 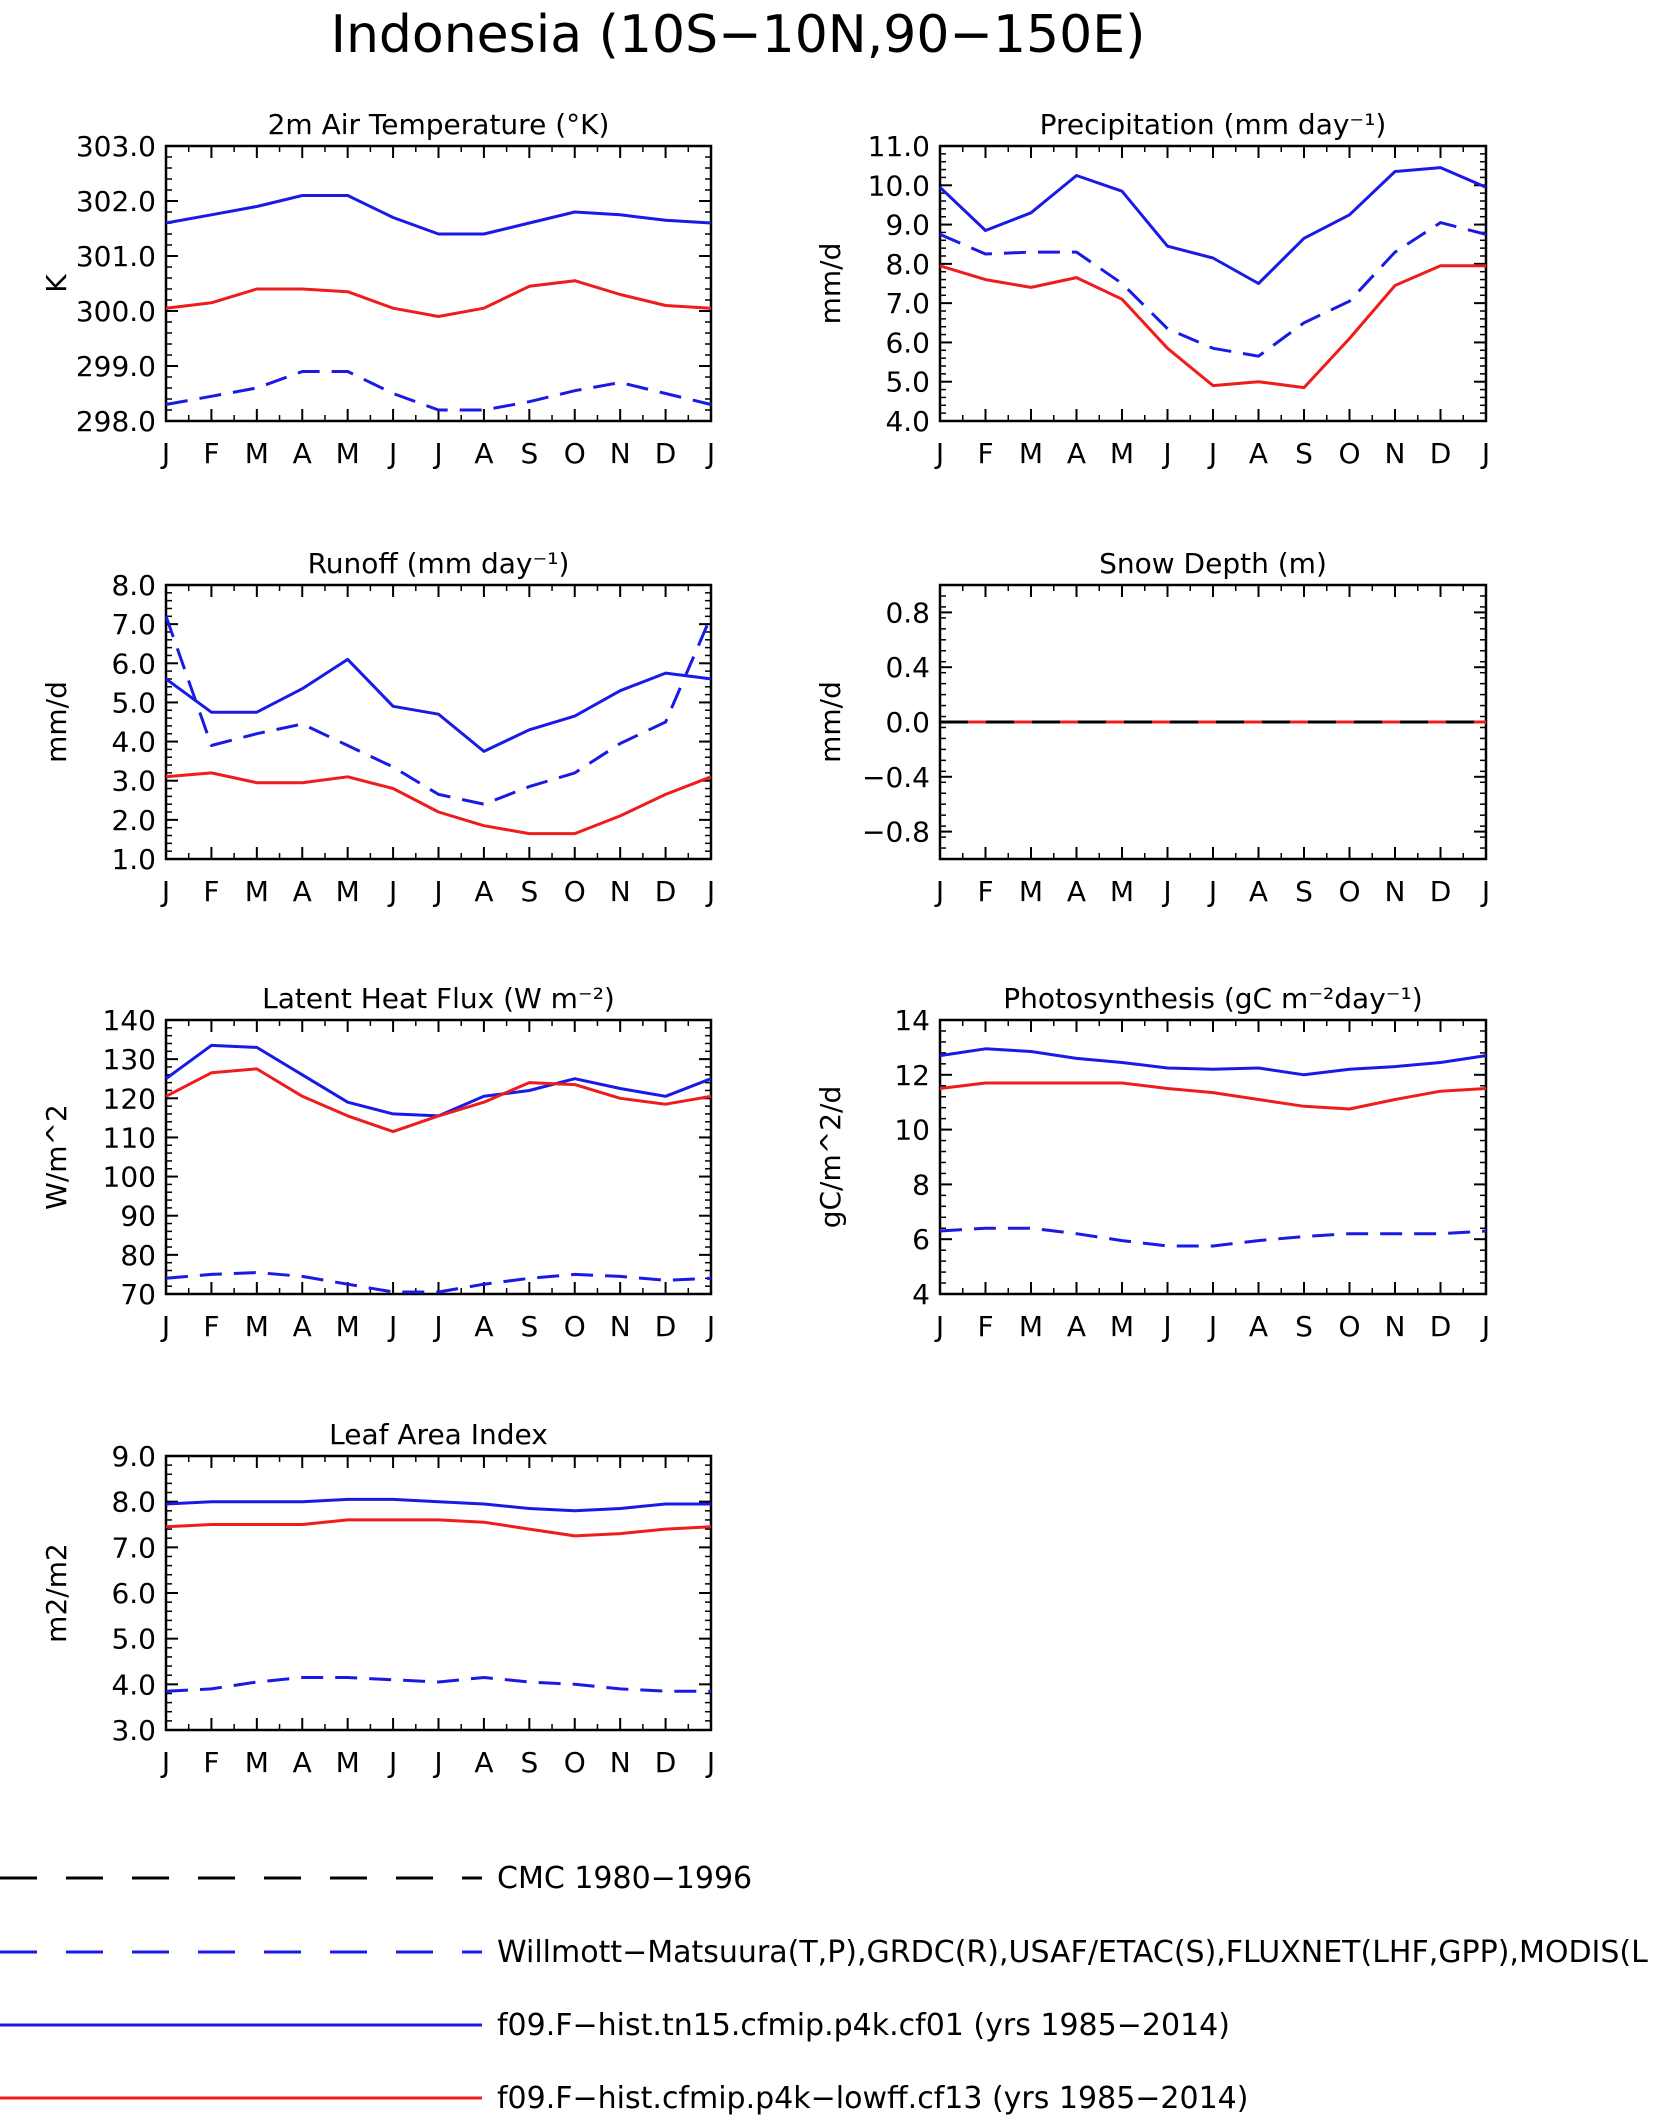 I want to click on y-tick-label: 5.0, so click(x=133, y=702).